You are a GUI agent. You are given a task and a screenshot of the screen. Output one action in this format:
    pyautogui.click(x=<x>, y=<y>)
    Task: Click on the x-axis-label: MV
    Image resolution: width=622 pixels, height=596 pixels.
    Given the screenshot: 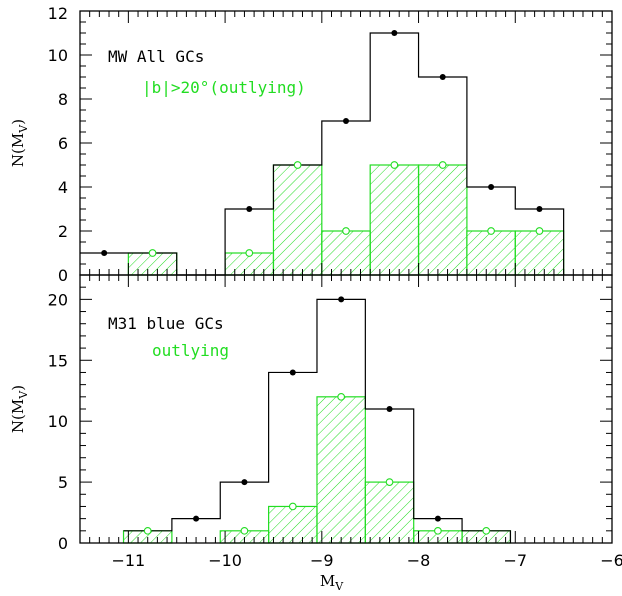 What is the action you would take?
    pyautogui.click(x=332, y=582)
    